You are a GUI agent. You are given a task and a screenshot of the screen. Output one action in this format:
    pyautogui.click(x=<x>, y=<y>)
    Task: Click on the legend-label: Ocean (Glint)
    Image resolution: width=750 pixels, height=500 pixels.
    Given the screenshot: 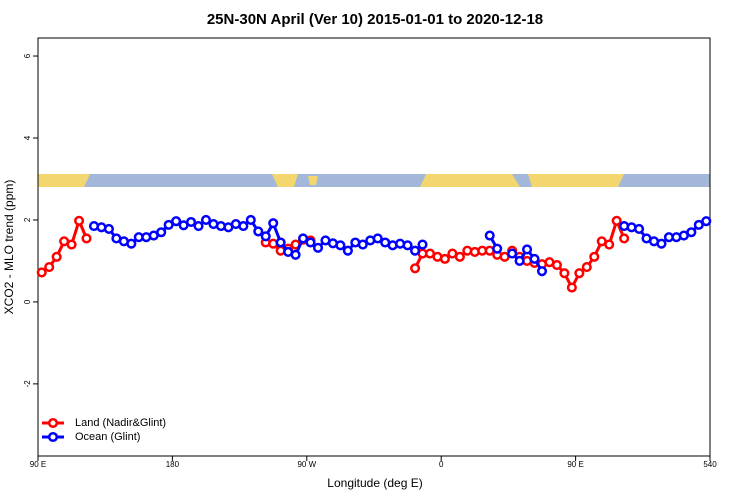 What is the action you would take?
    pyautogui.click(x=107, y=437)
    